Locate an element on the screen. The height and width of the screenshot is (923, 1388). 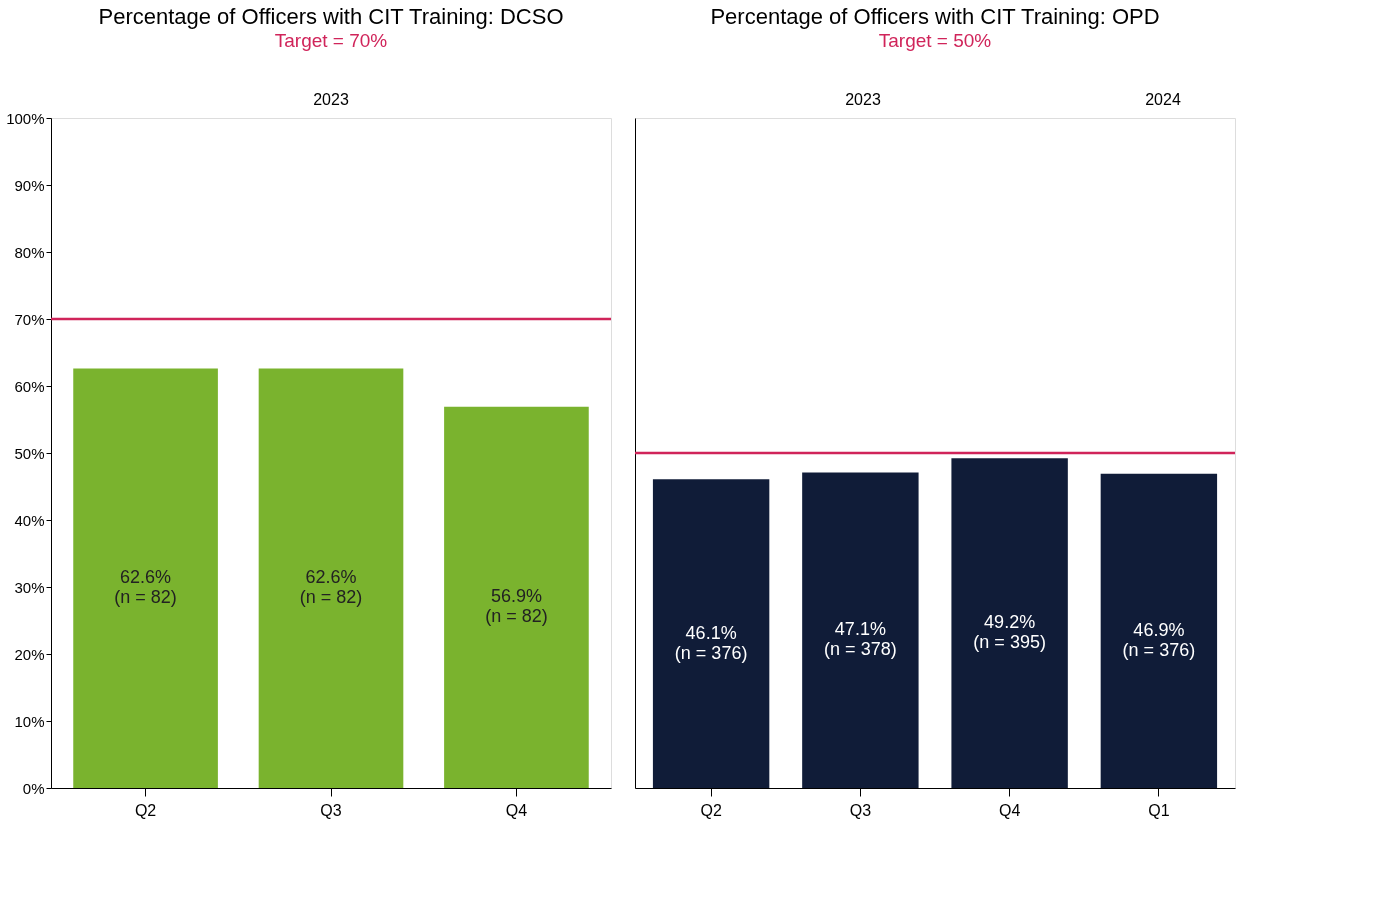
y-tick-label: 60% is located at coordinates (29, 386).